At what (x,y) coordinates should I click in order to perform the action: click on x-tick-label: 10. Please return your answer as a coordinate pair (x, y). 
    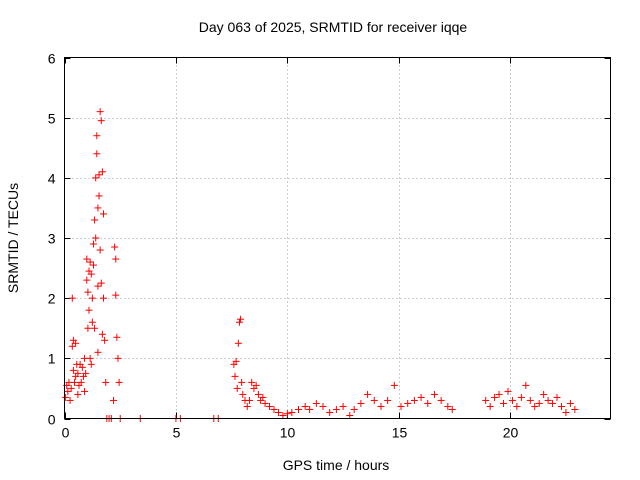
    Looking at the image, I should click on (288, 433).